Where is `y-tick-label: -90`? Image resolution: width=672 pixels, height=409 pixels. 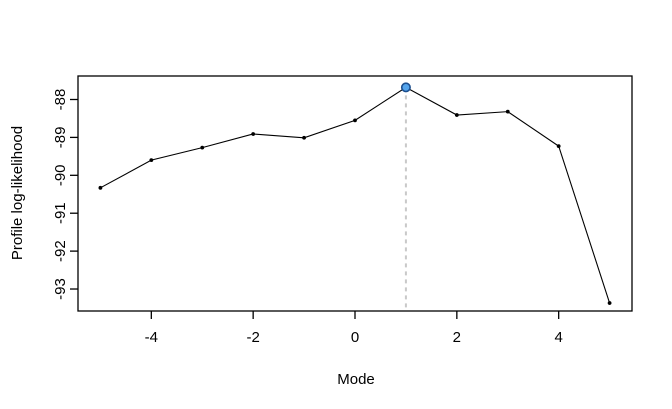 y-tick-label: -90 is located at coordinates (60, 175).